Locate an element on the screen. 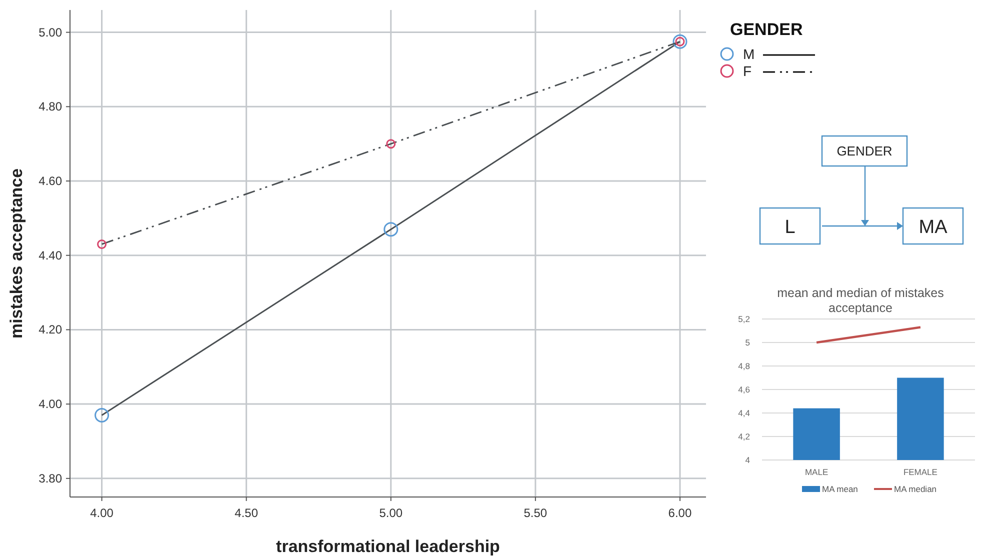 The height and width of the screenshot is (560, 985). y-tick-label: 5 is located at coordinates (747, 343).